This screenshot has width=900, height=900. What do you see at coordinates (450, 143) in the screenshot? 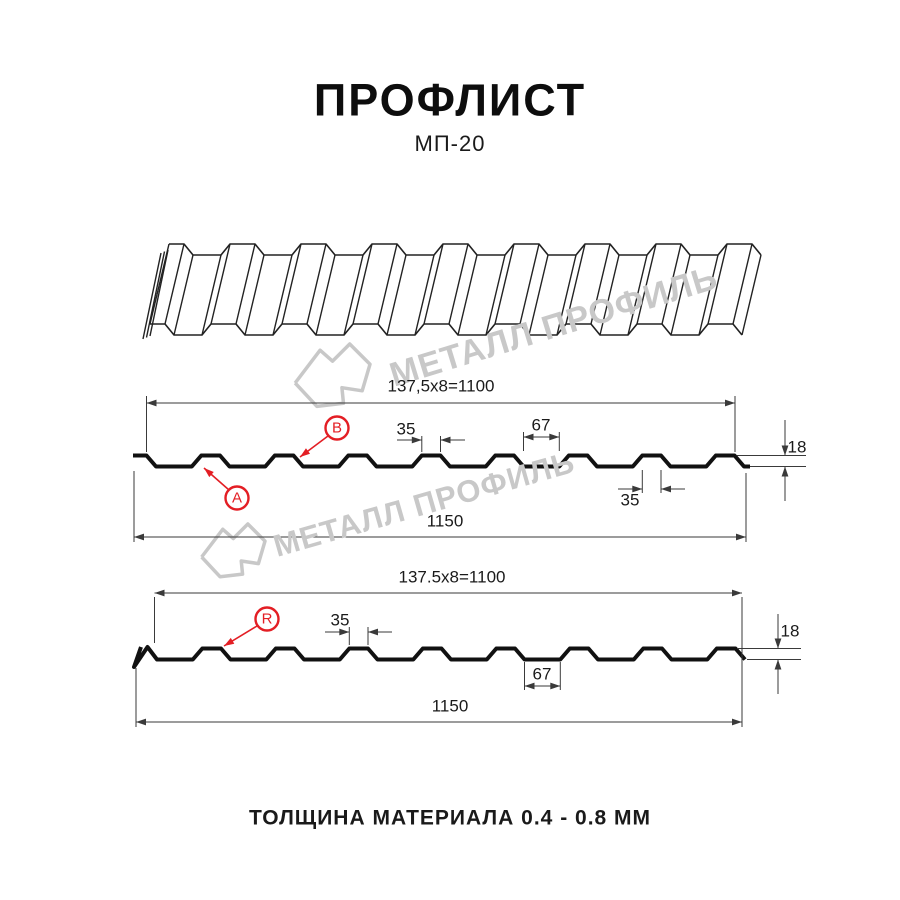
I see `profile-model-subtitle: МП-20` at bounding box center [450, 143].